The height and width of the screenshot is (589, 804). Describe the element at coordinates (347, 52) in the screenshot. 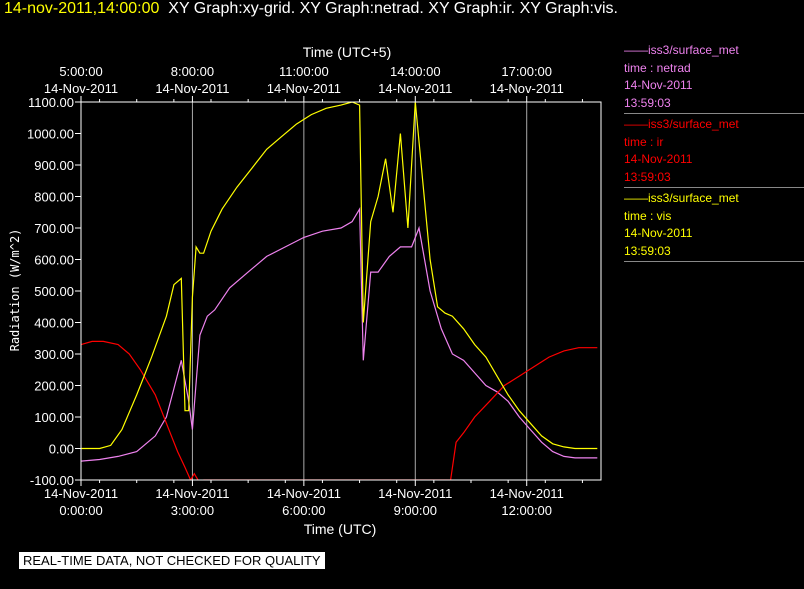

I see `top-axis-label: Time (UTC+5)` at that location.